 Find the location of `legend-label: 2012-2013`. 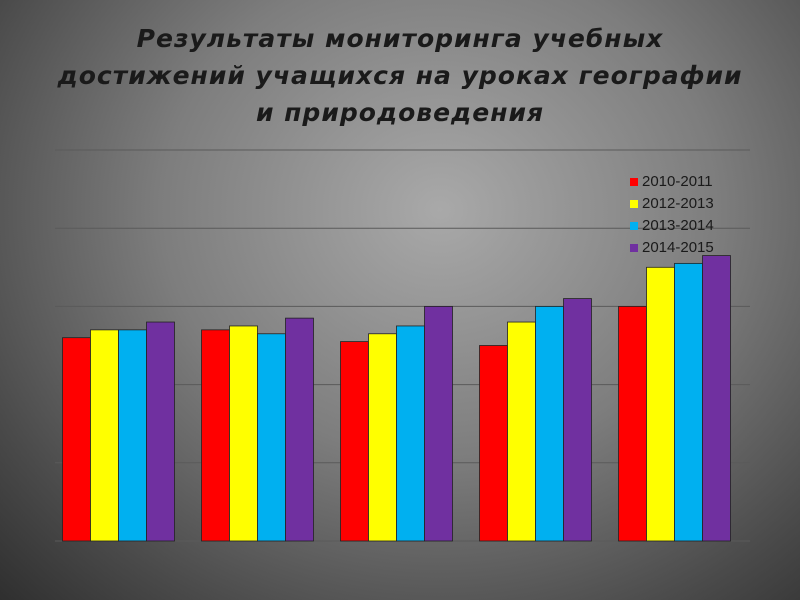

legend-label: 2012-2013 is located at coordinates (678, 203).